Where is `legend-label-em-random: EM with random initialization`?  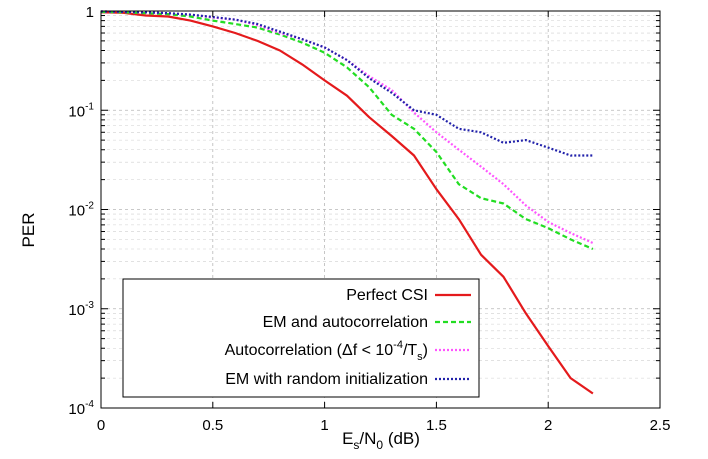
legend-label-em-random: EM with random initialization is located at coordinates (326, 379).